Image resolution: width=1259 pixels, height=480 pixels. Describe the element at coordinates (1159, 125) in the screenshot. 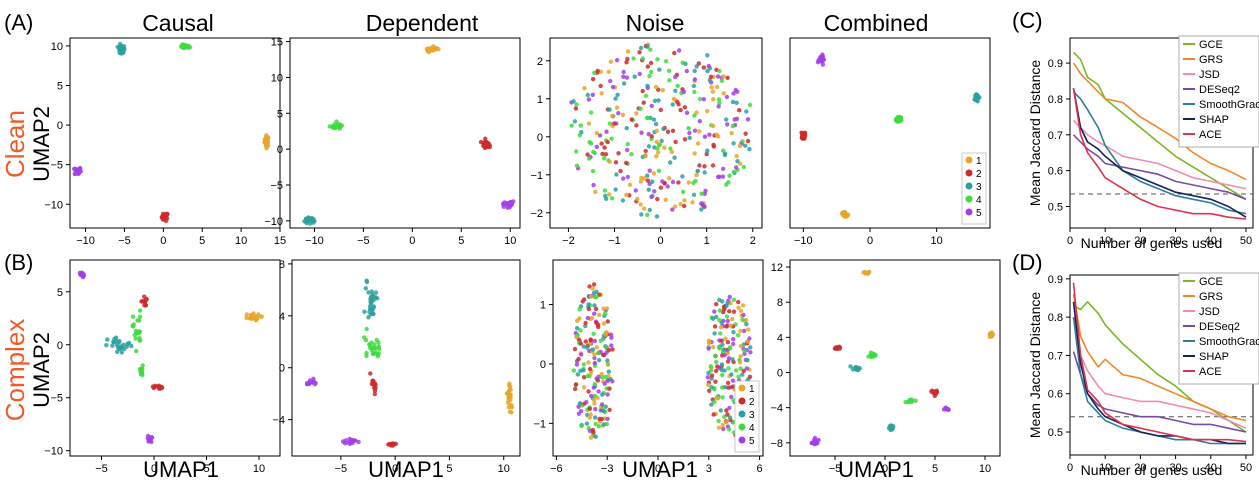

I see `series-line-gce` at that location.